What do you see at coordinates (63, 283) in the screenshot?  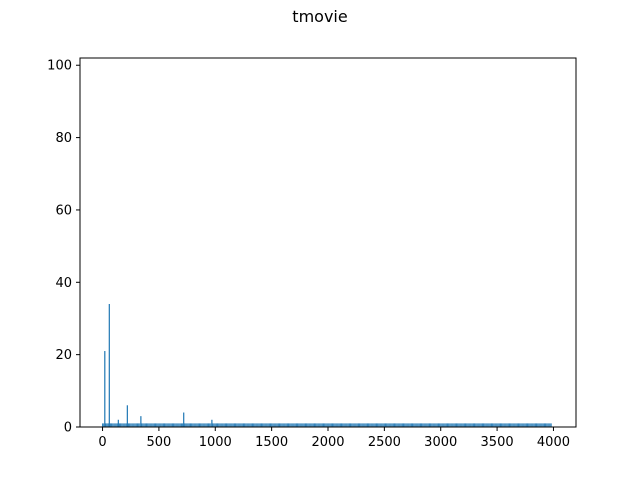 I see `y-tick-label: 40` at bounding box center [63, 283].